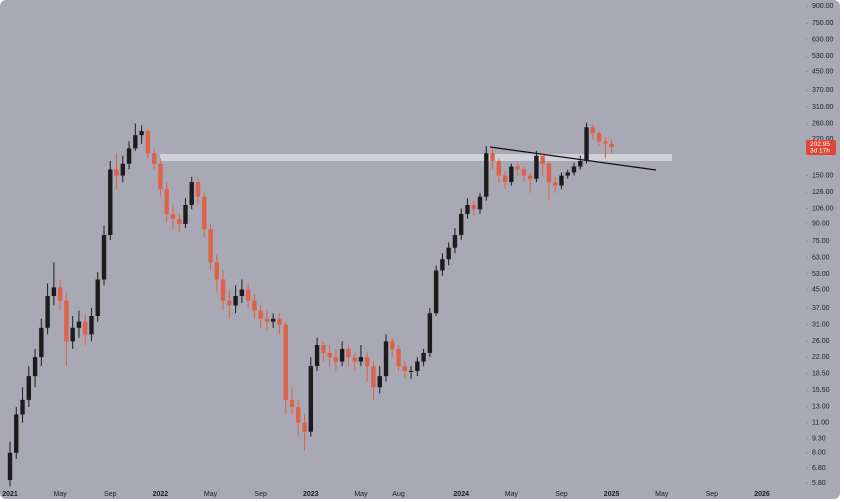 Image resolution: width=844 pixels, height=502 pixels. I want to click on x-tick-label: 2022, so click(161, 494).